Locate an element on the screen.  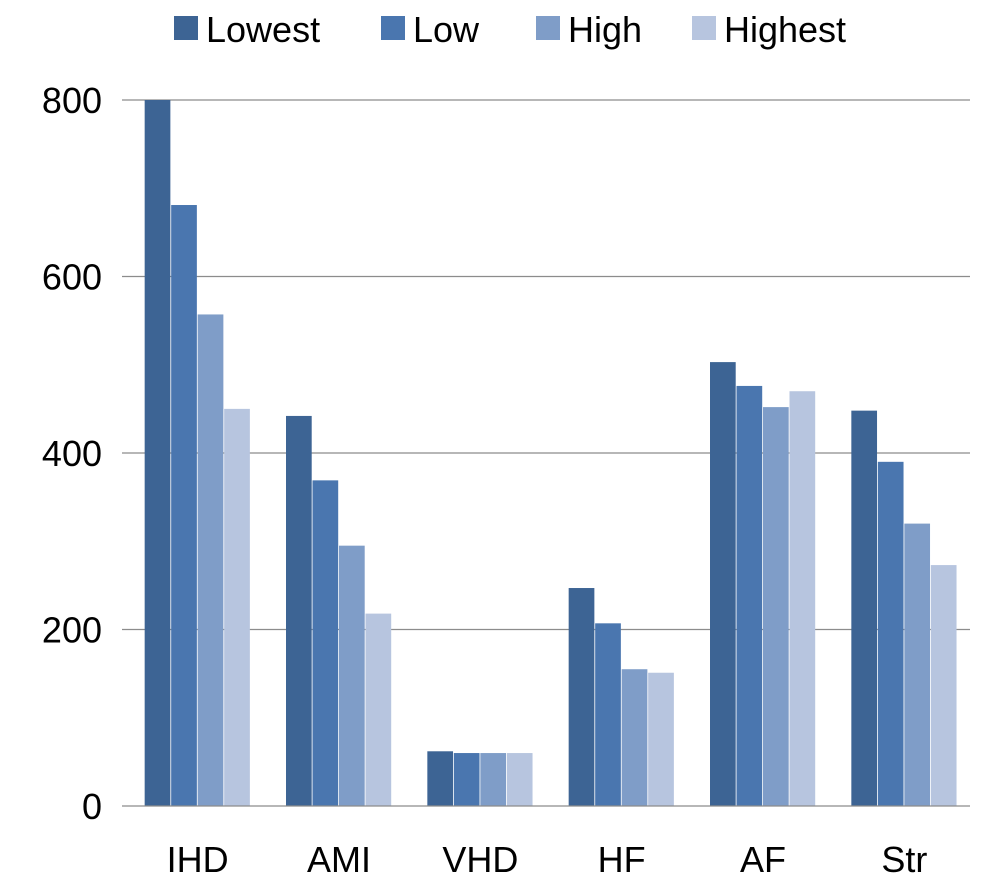
bar-highest-ami is located at coordinates (378, 709).